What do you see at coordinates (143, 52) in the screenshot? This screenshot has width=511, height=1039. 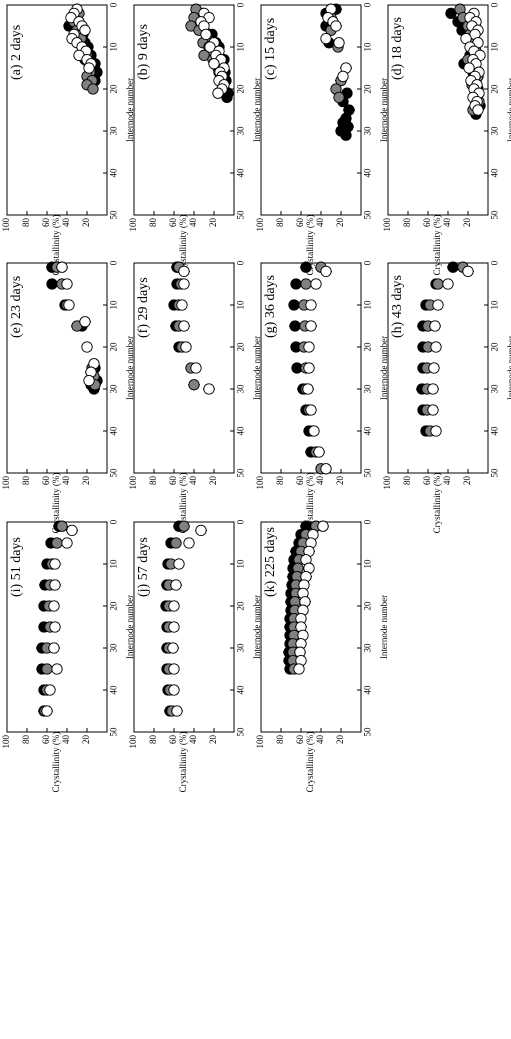 I see `panel-title: (b) 9 days` at bounding box center [143, 52].